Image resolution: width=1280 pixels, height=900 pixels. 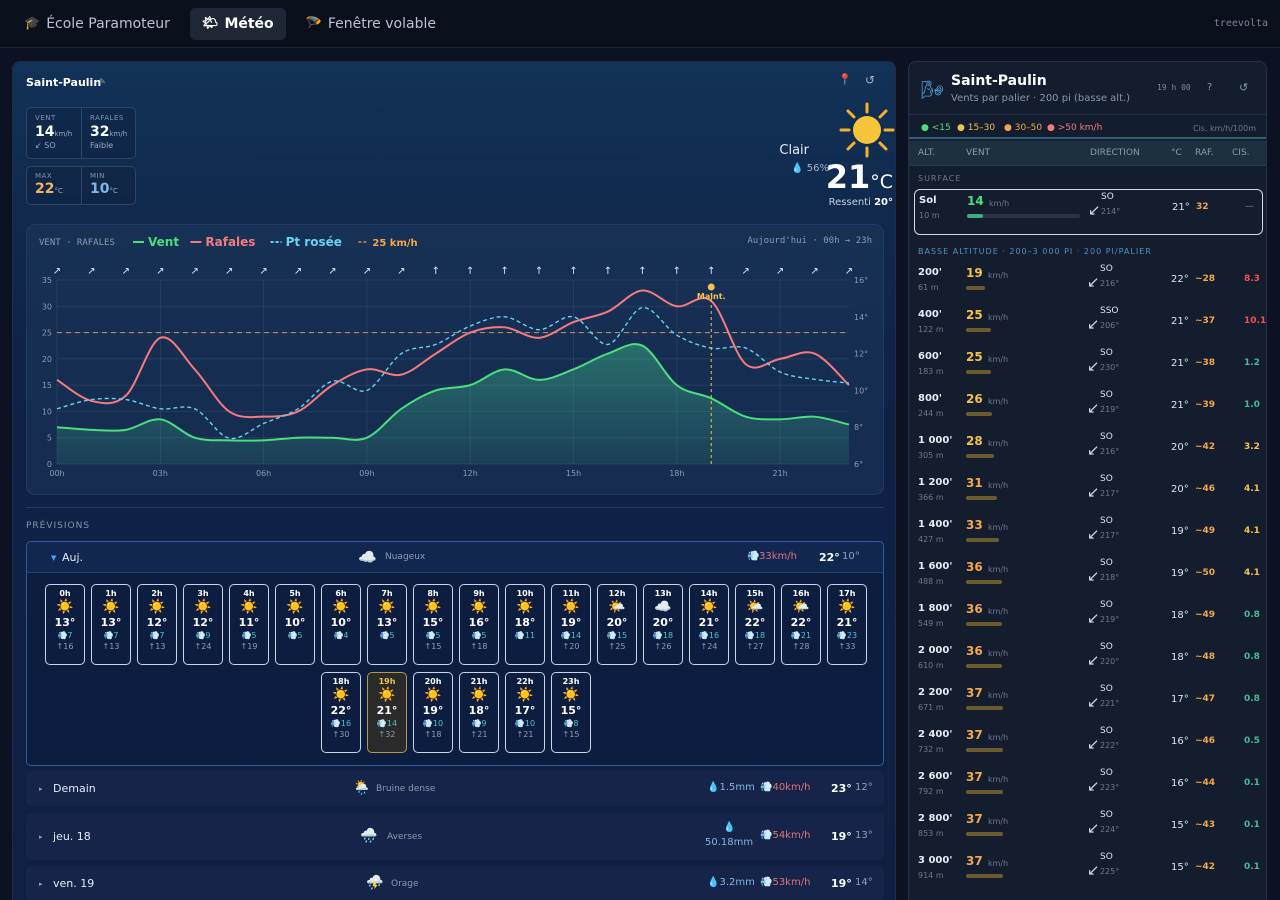 I want to click on altitude-row: 600' 183 m 25 km/h ↙ SO 230° 21° ~38 1.2, so click(x=1087, y=367).